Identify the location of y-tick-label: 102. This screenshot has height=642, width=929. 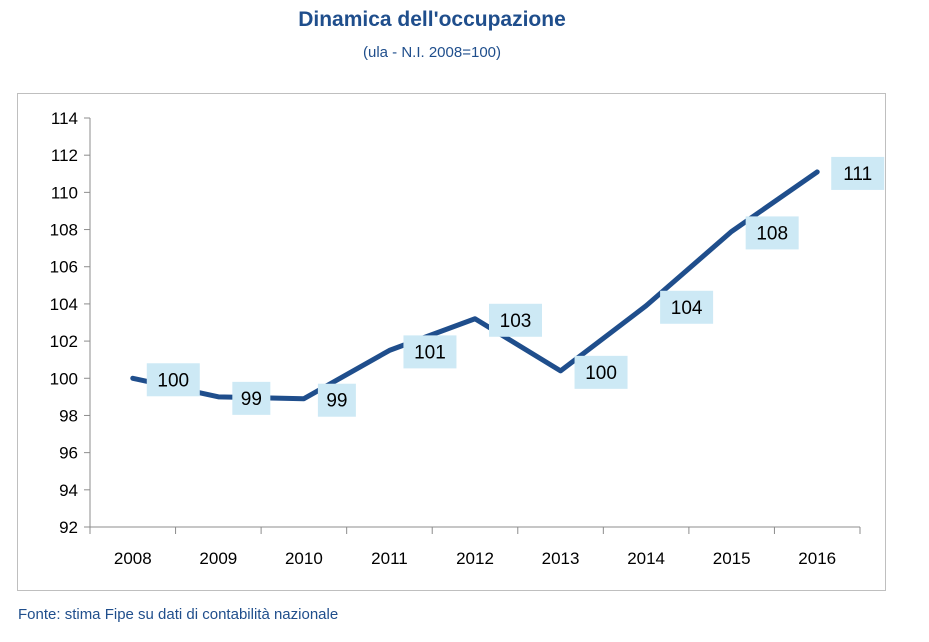
(64, 341).